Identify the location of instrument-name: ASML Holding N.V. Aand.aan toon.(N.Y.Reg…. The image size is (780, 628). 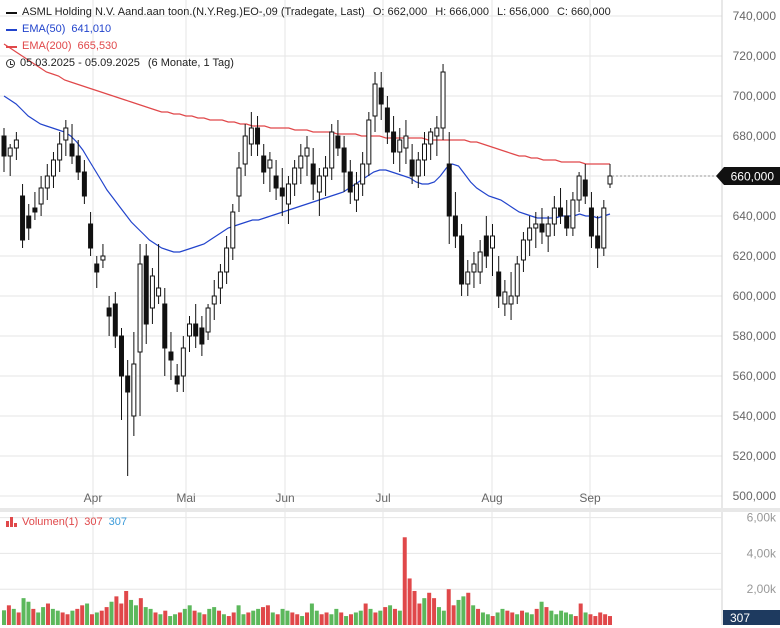
(193, 12).